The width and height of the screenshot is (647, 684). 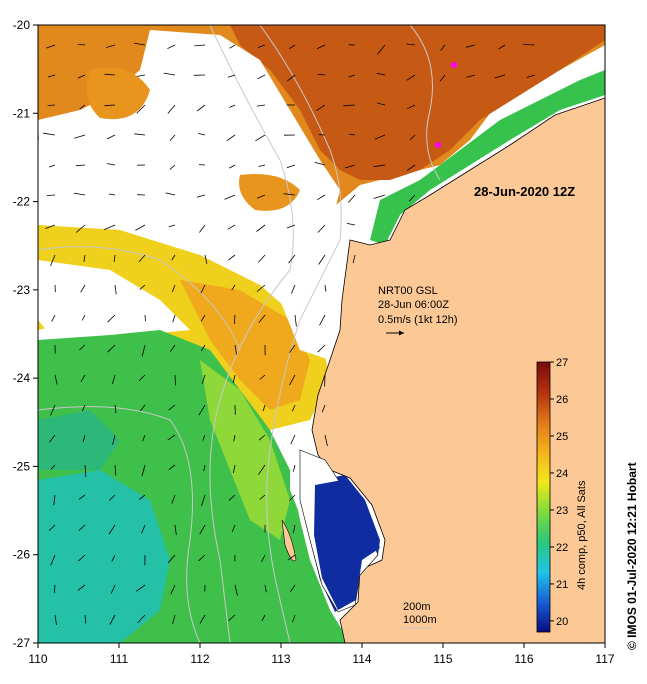 I want to click on colorbar-tick-label: 21, so click(x=562, y=585).